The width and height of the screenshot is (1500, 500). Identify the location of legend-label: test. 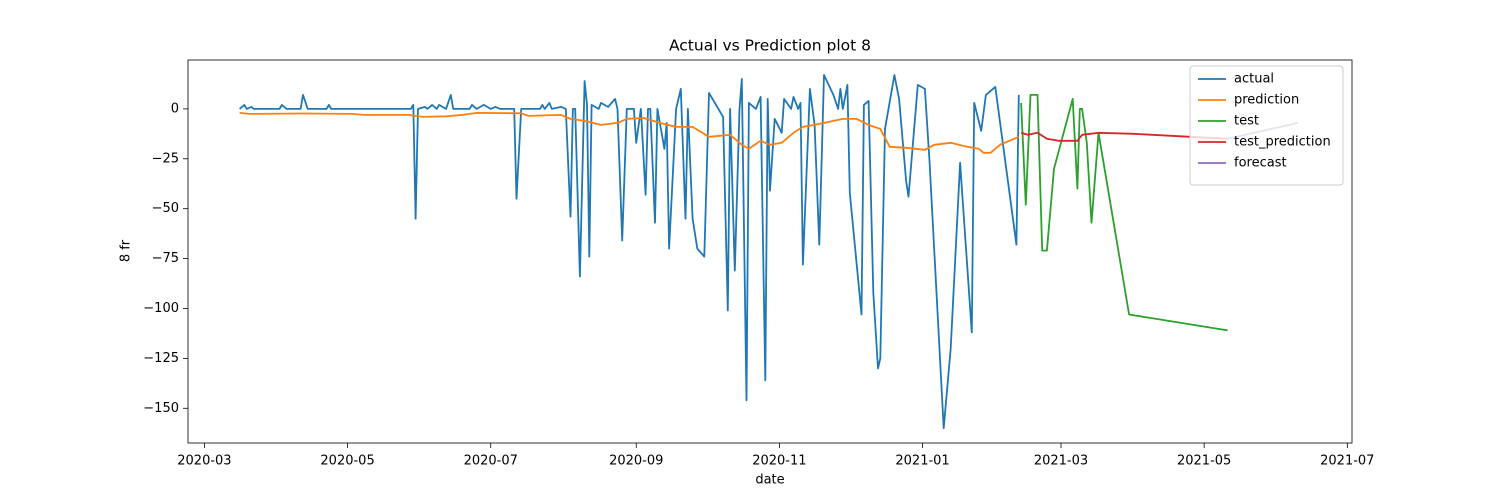
(1246, 121).